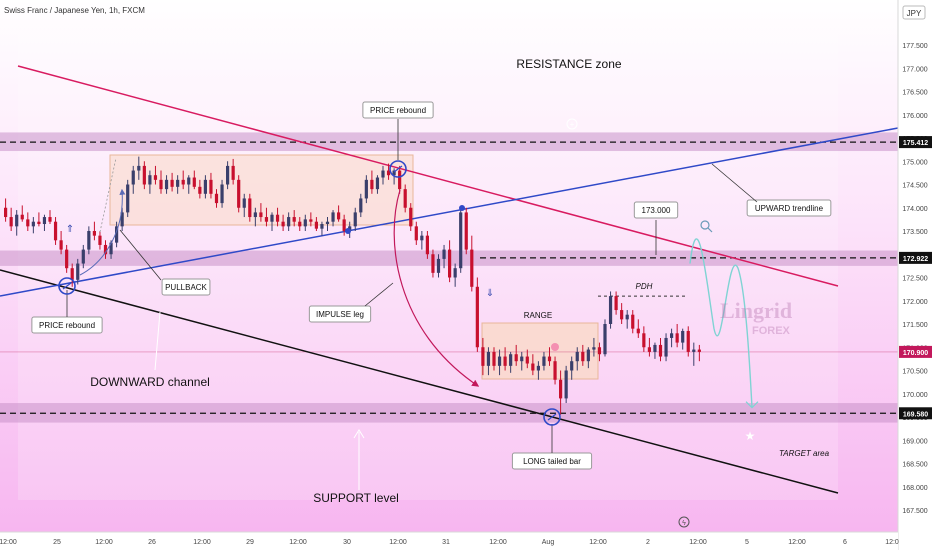  What do you see at coordinates (705, 225) in the screenshot?
I see `search-icon` at bounding box center [705, 225].